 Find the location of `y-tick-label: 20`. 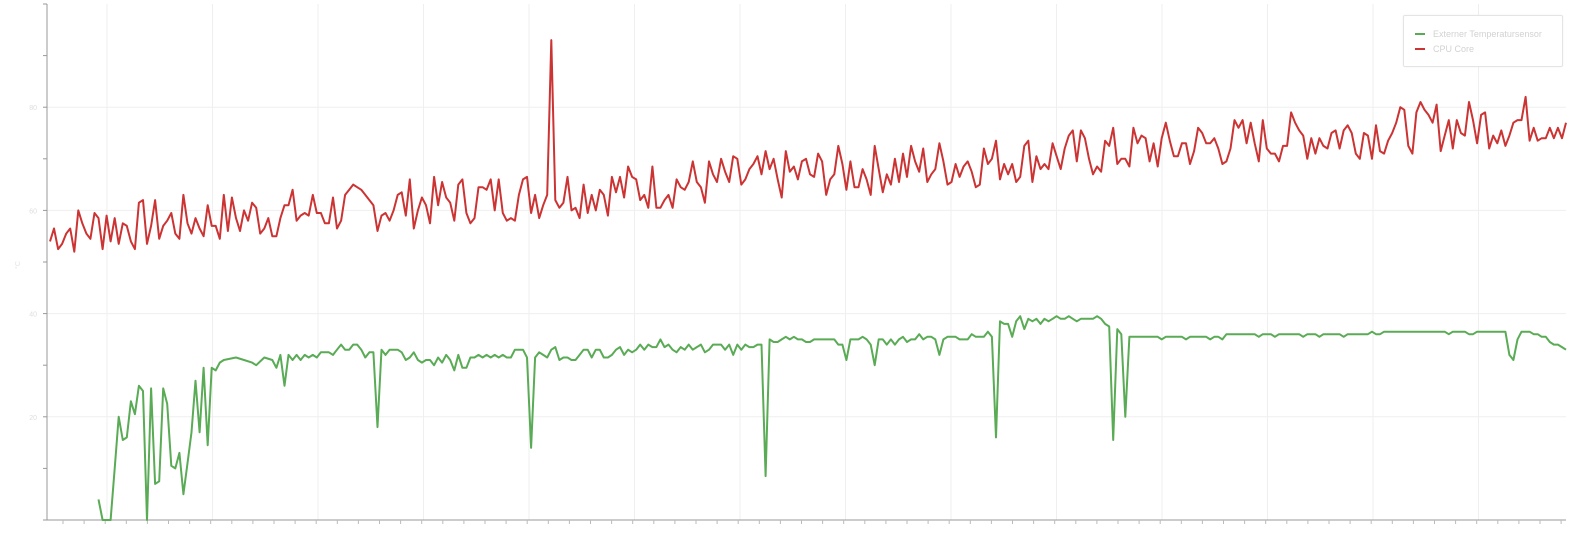

y-tick-label: 20 is located at coordinates (33, 418).